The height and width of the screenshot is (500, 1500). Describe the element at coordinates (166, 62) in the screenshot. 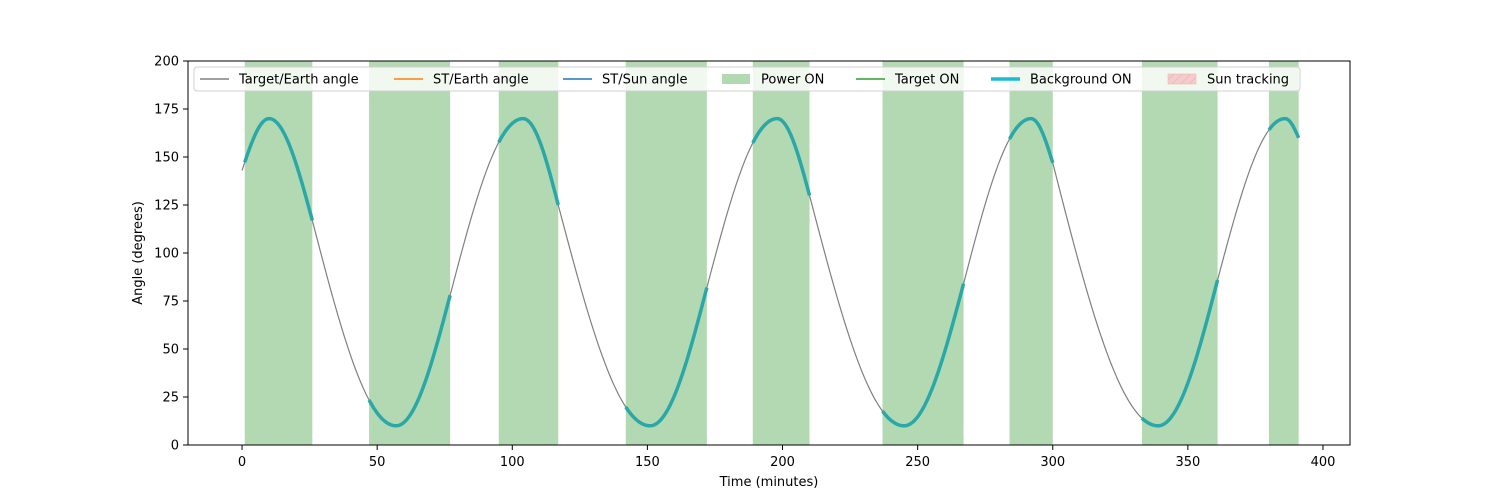

I see `y-tick-label: 200` at that location.